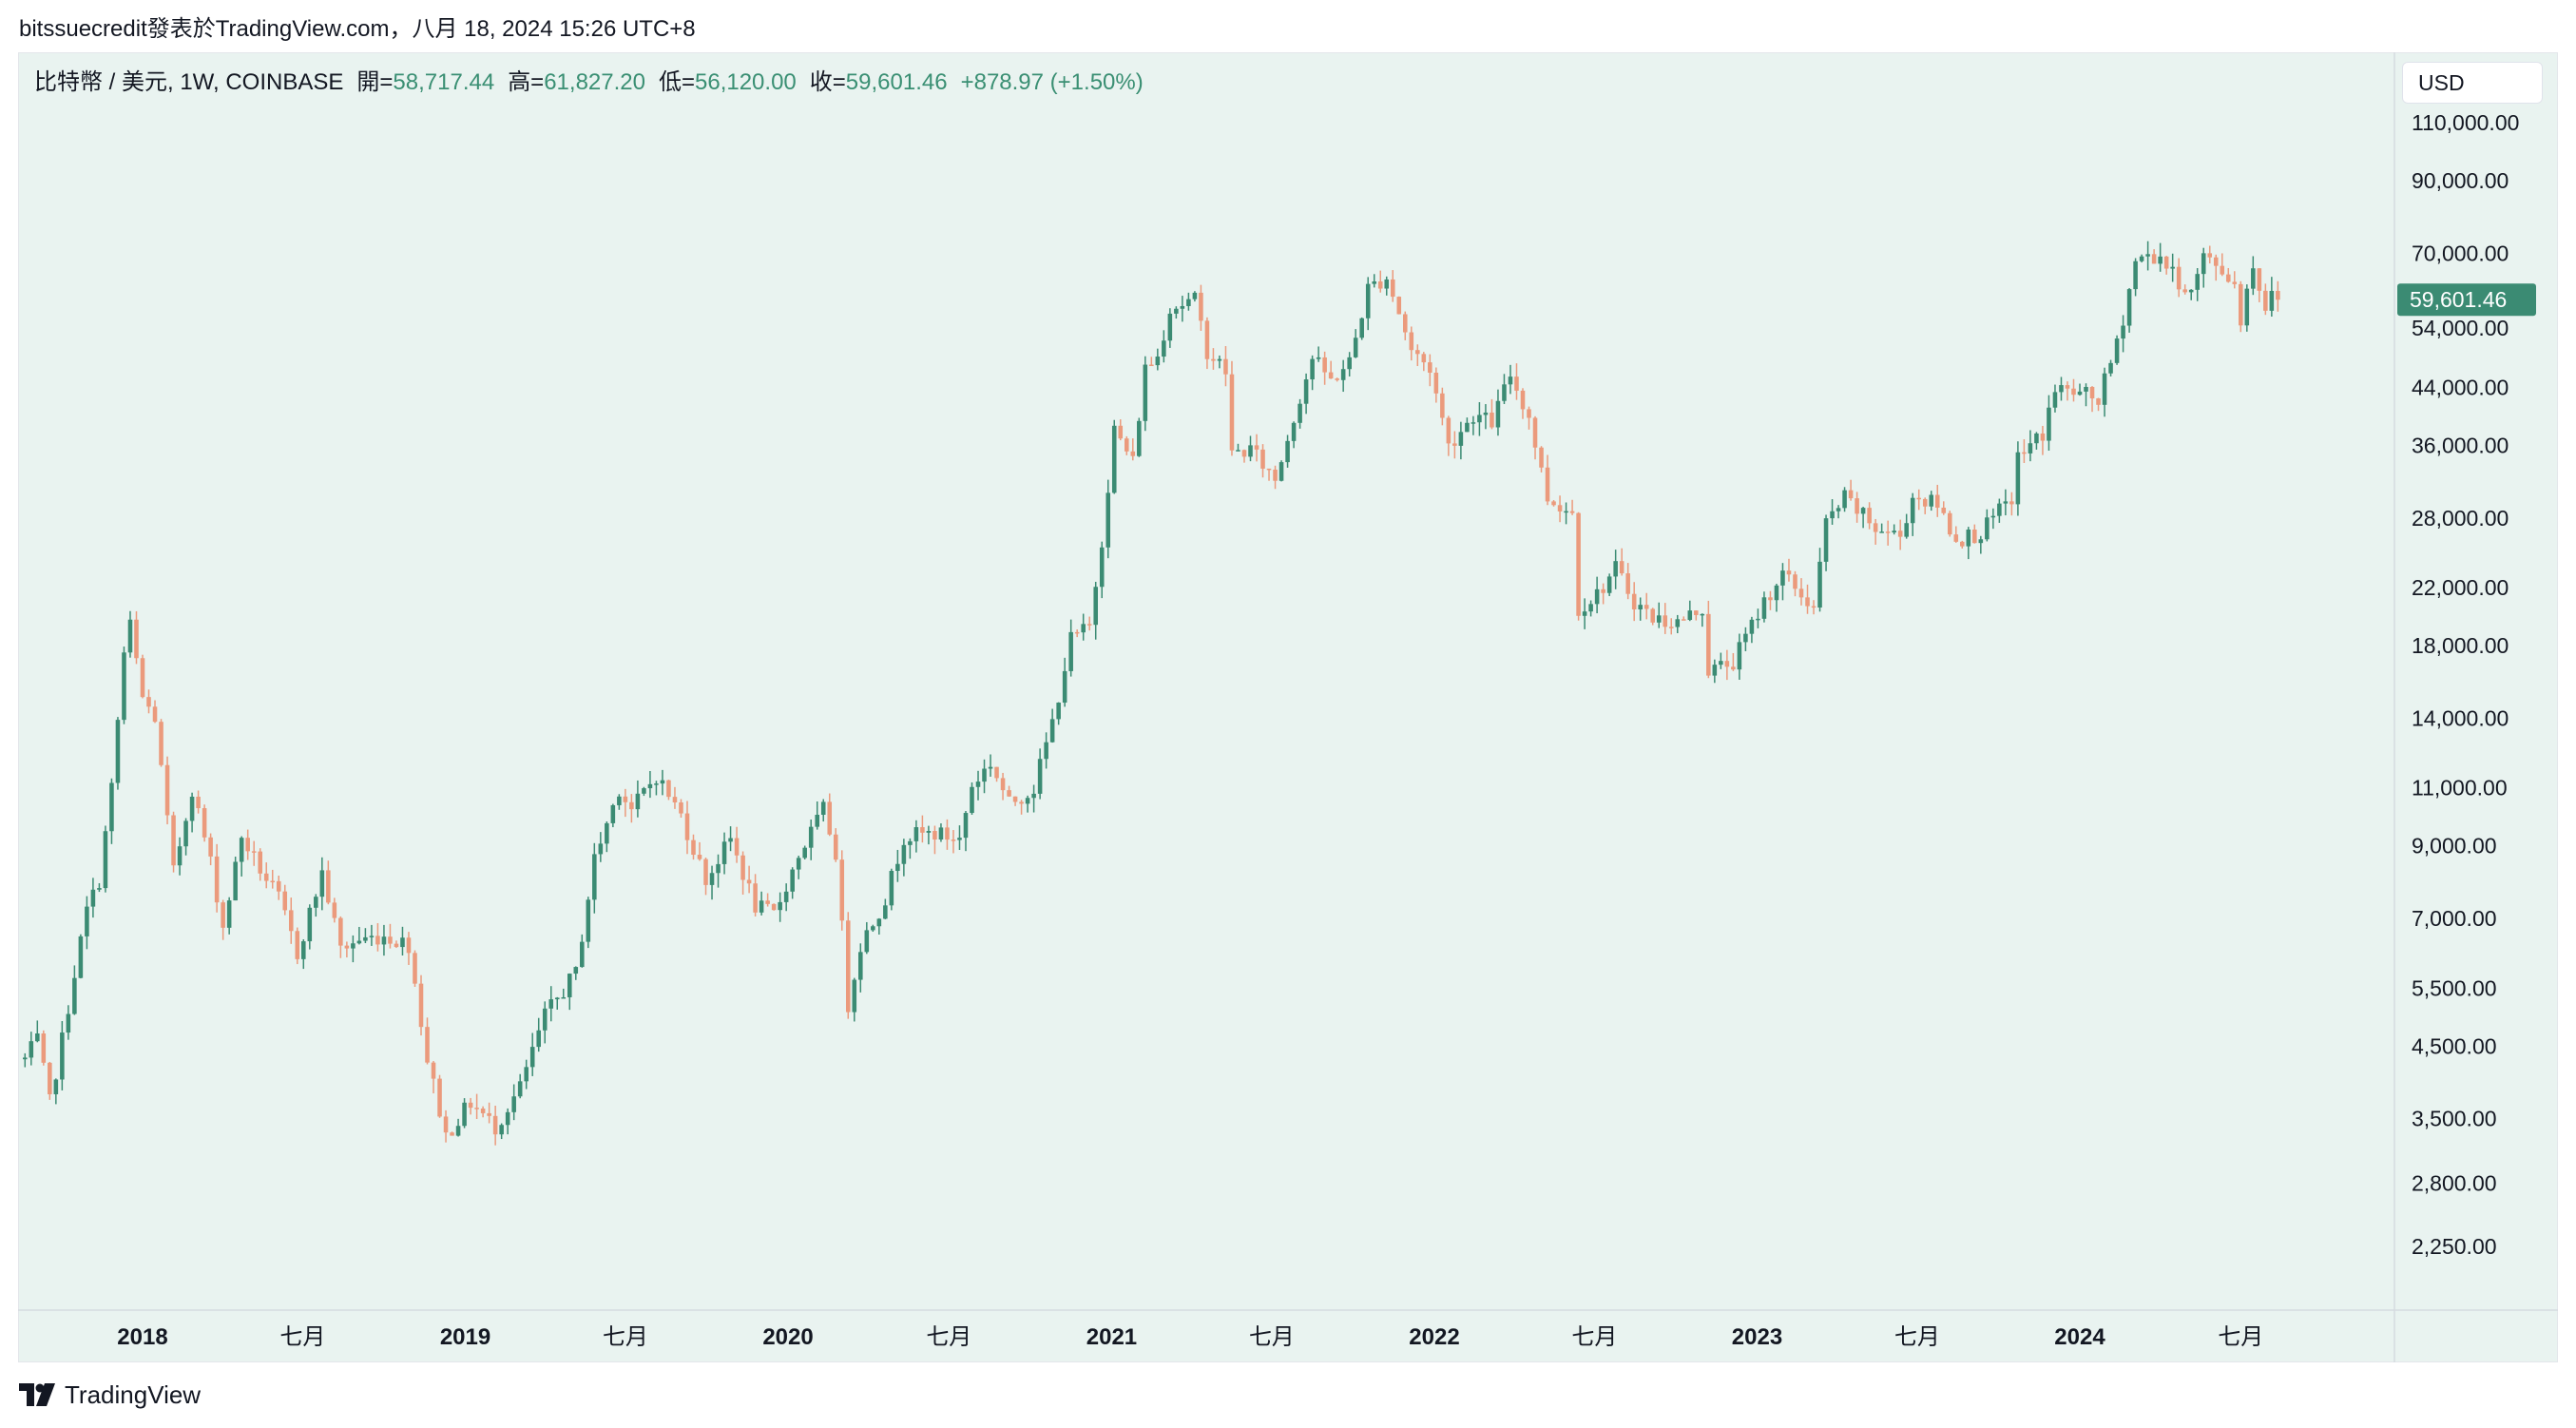  I want to click on price-tick-label: 2,250.00, so click(2454, 1247).